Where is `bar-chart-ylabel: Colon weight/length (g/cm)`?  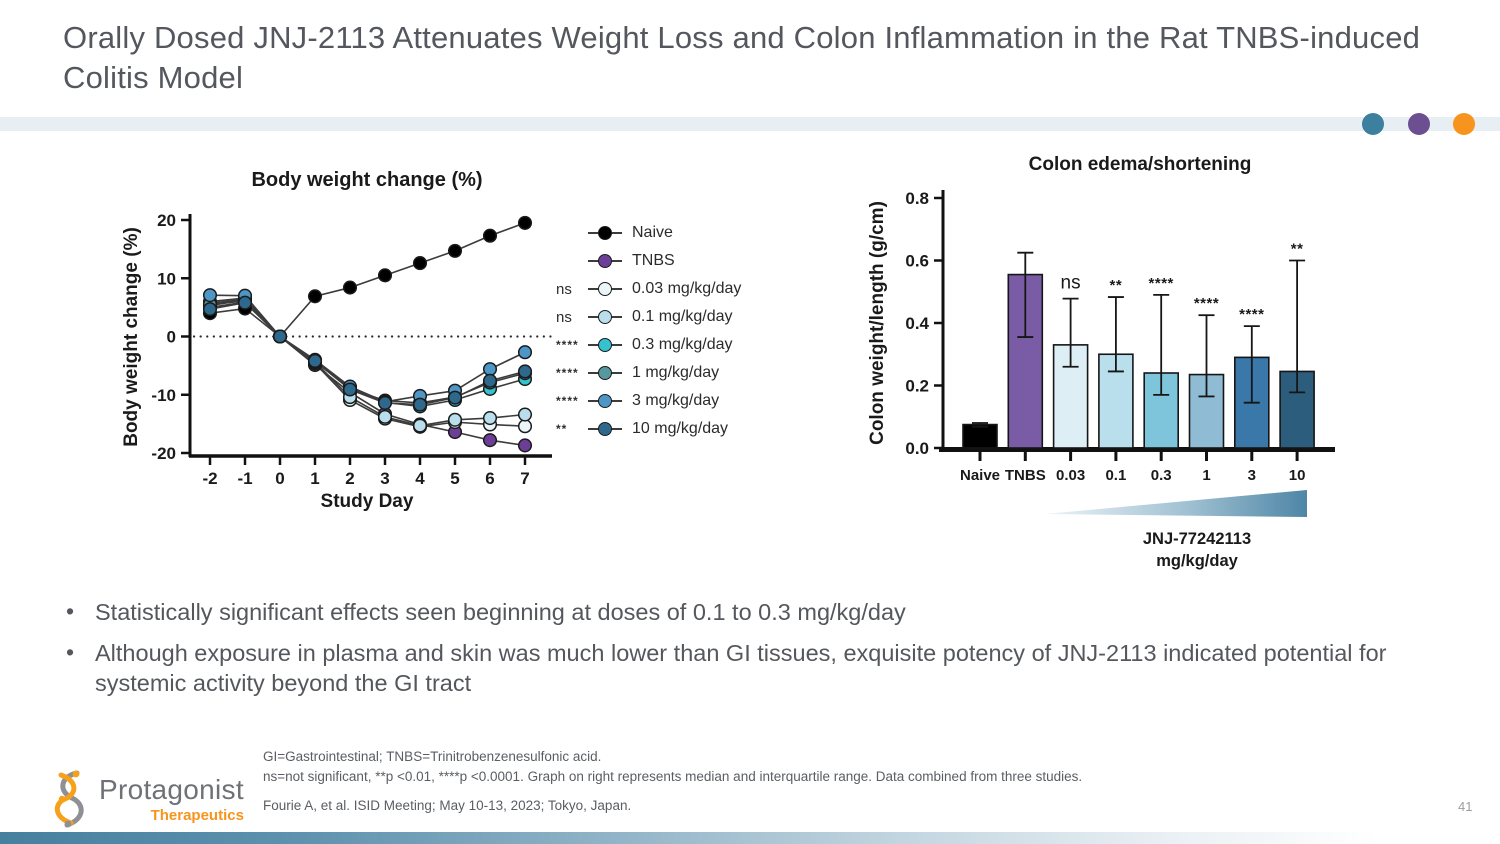
bar-chart-ylabel: Colon weight/length (g/cm) is located at coordinates (877, 323).